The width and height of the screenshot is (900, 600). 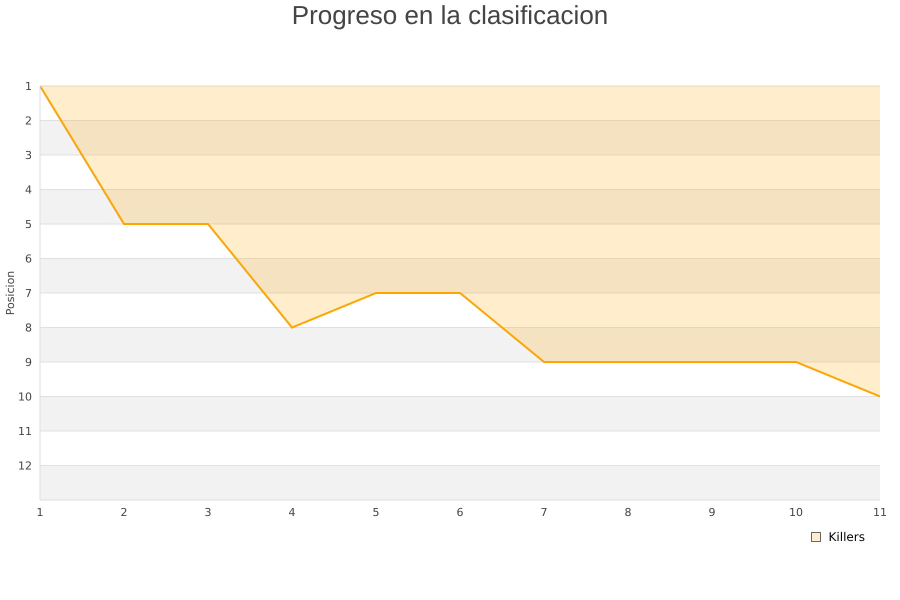 What do you see at coordinates (124, 512) in the screenshot?
I see `x-tick-label: 2` at bounding box center [124, 512].